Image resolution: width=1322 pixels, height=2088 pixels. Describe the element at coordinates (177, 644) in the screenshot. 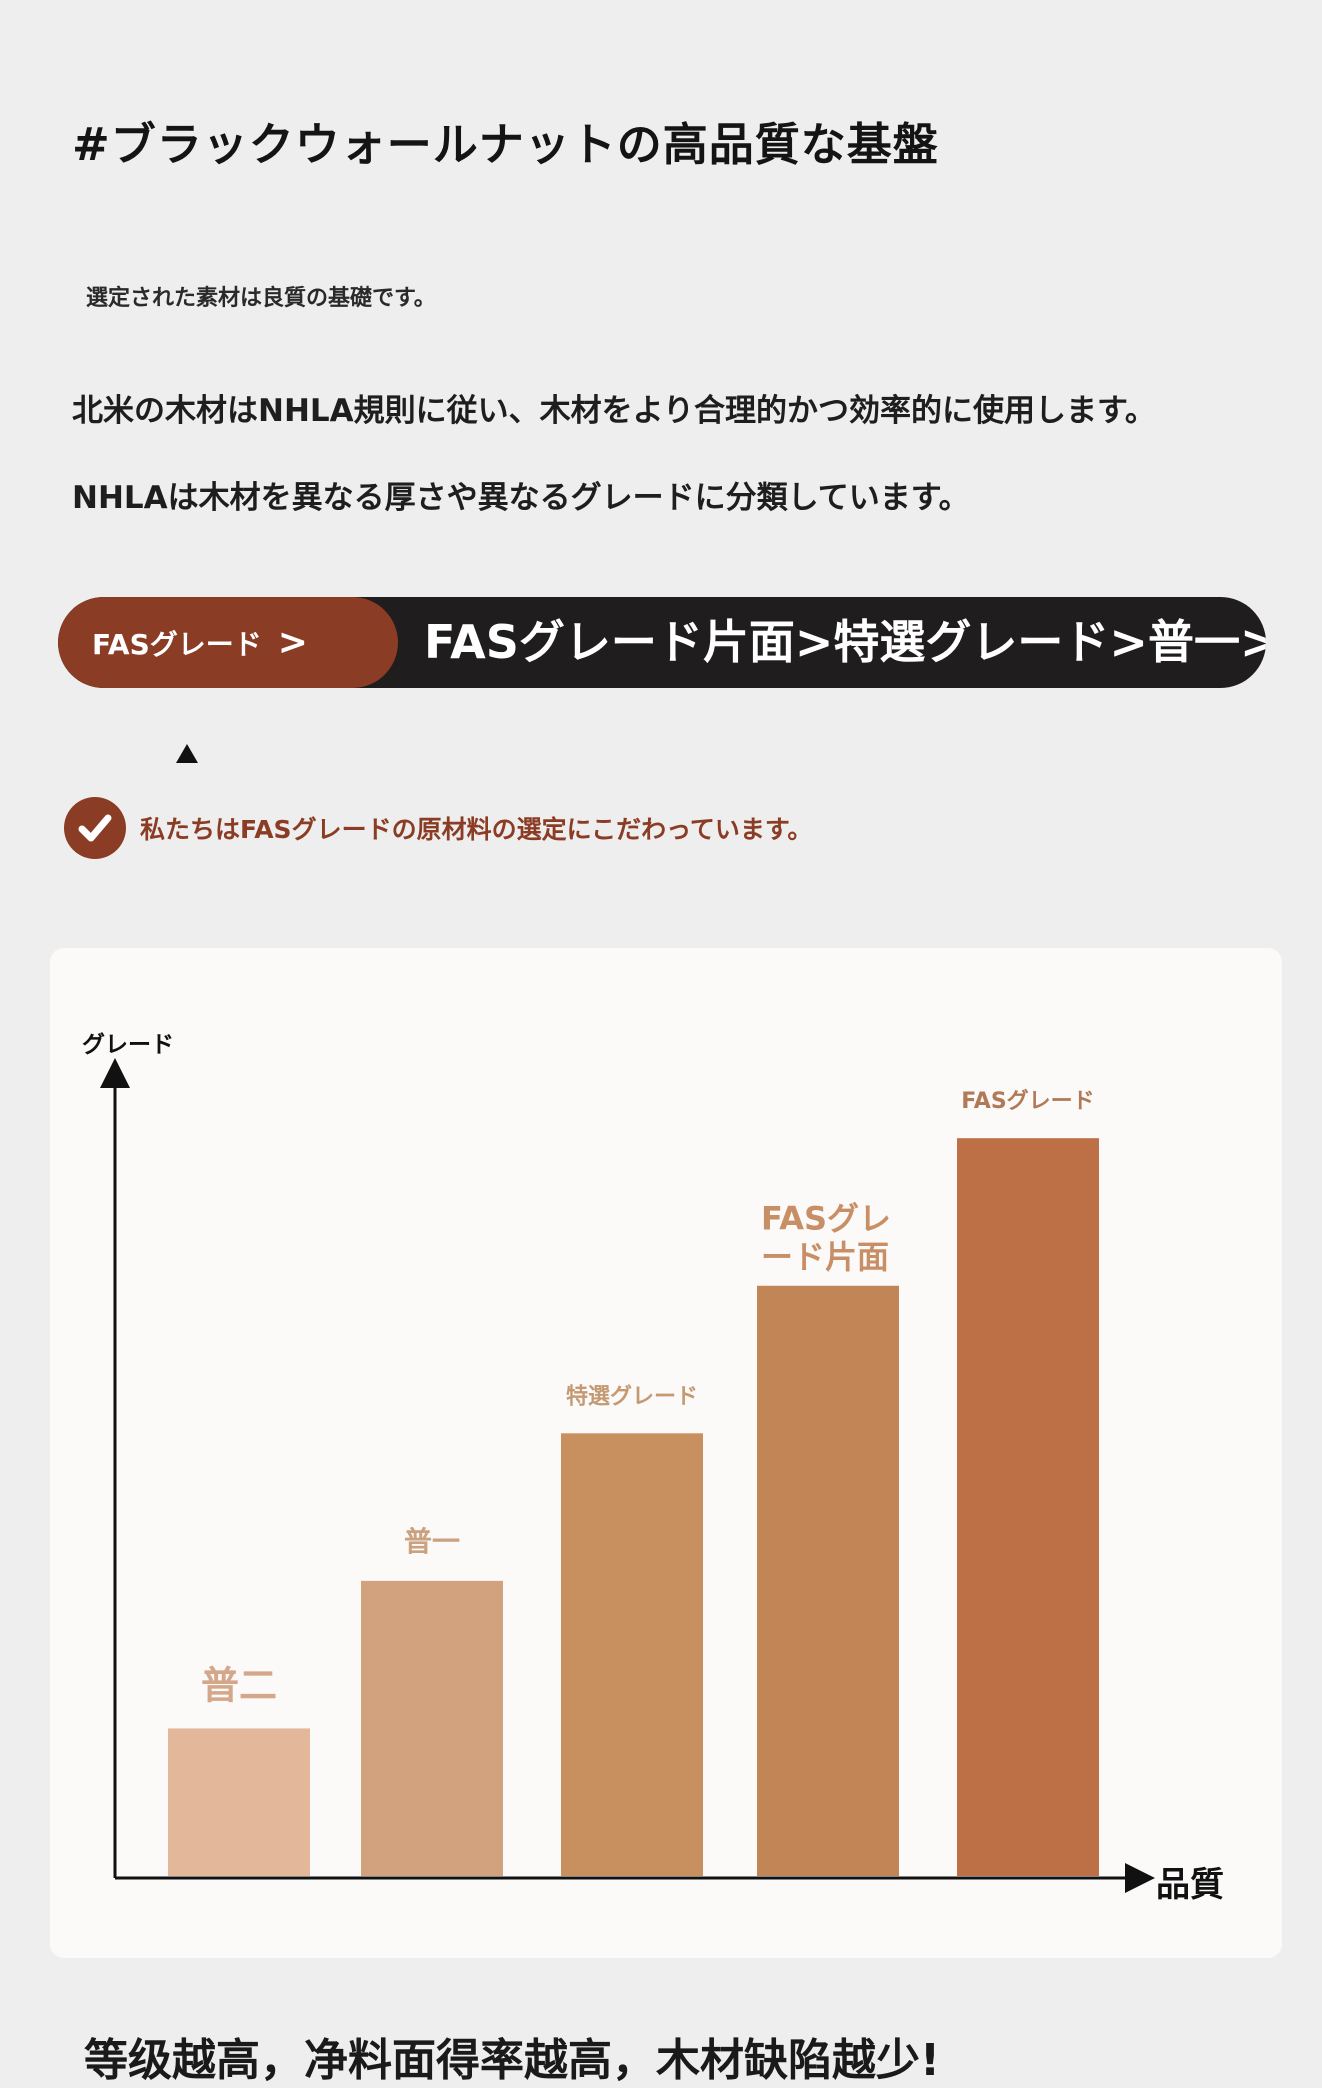

I see `grade-pill-label: FASグレード` at that location.